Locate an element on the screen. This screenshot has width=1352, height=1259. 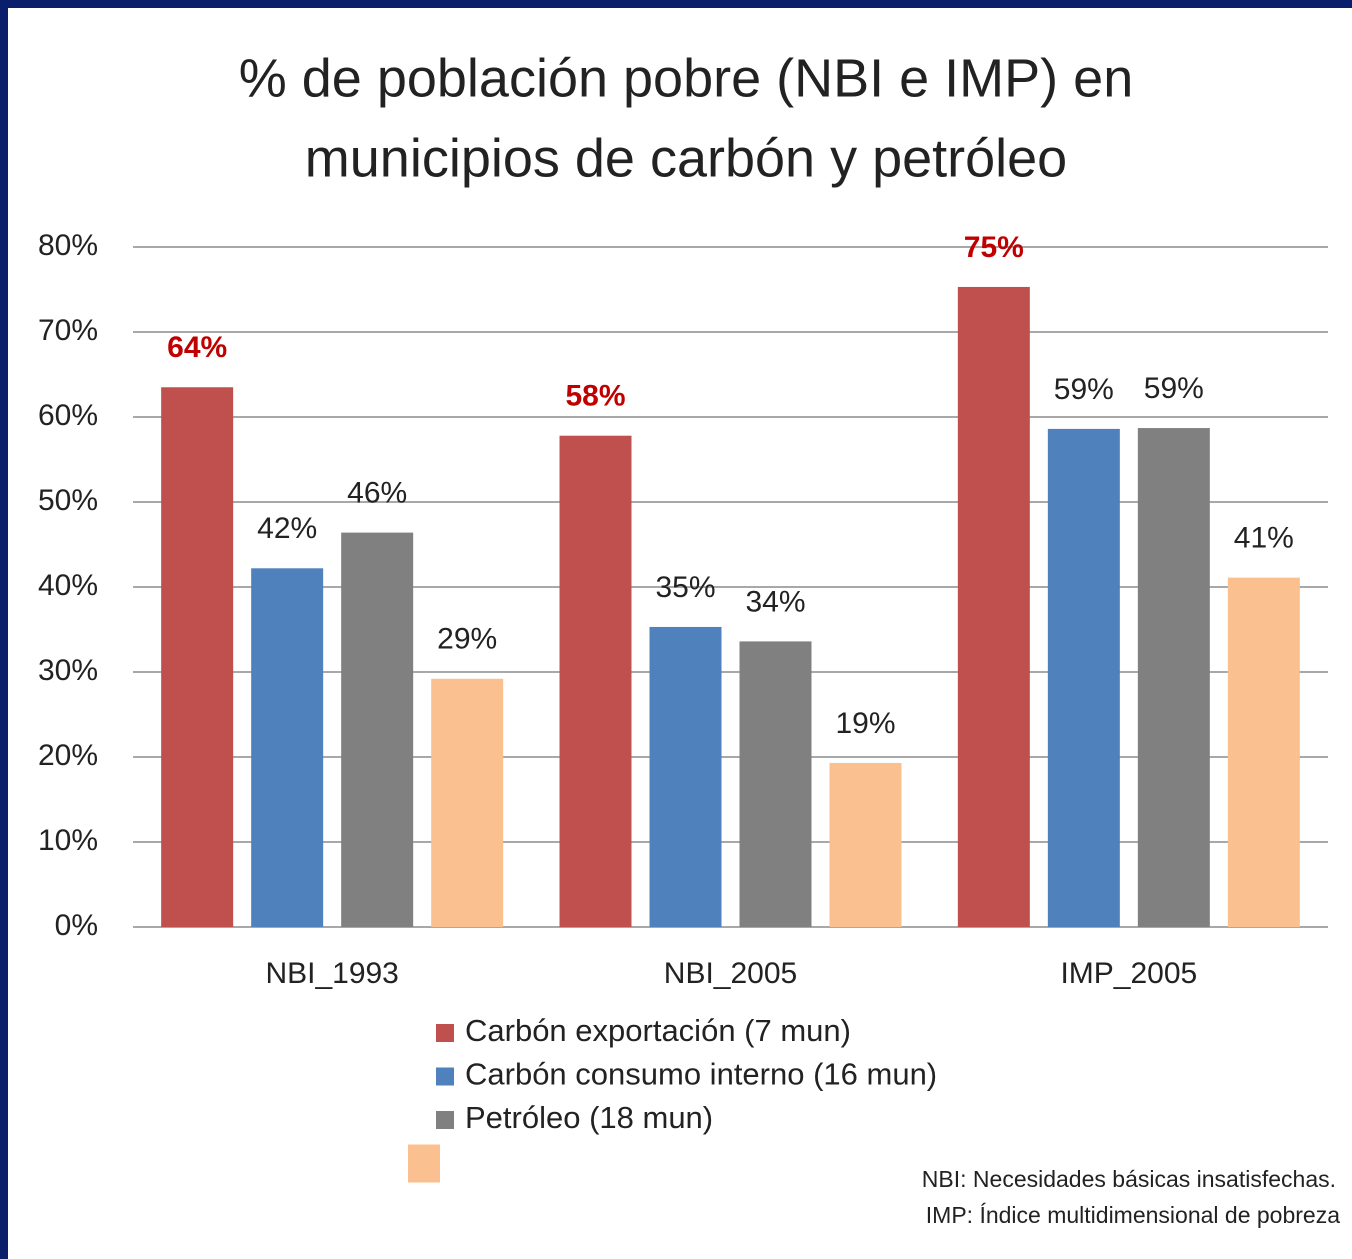
data-label: 46% is located at coordinates (377, 493).